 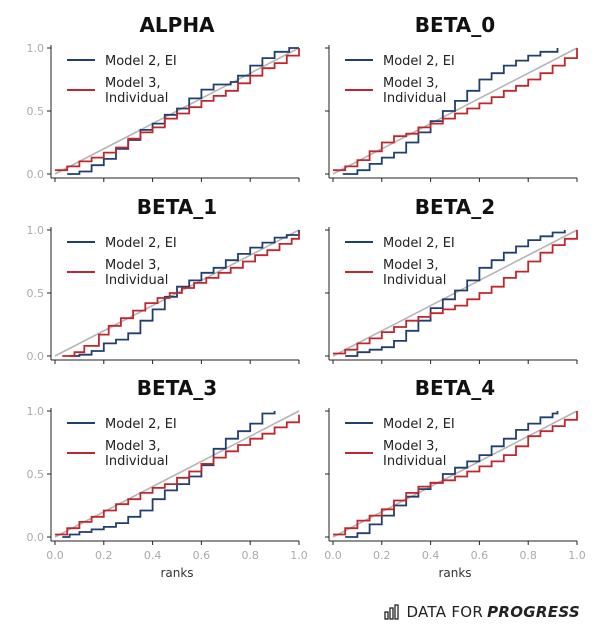 I want to click on panel-title: BETA_2, so click(x=455, y=207).